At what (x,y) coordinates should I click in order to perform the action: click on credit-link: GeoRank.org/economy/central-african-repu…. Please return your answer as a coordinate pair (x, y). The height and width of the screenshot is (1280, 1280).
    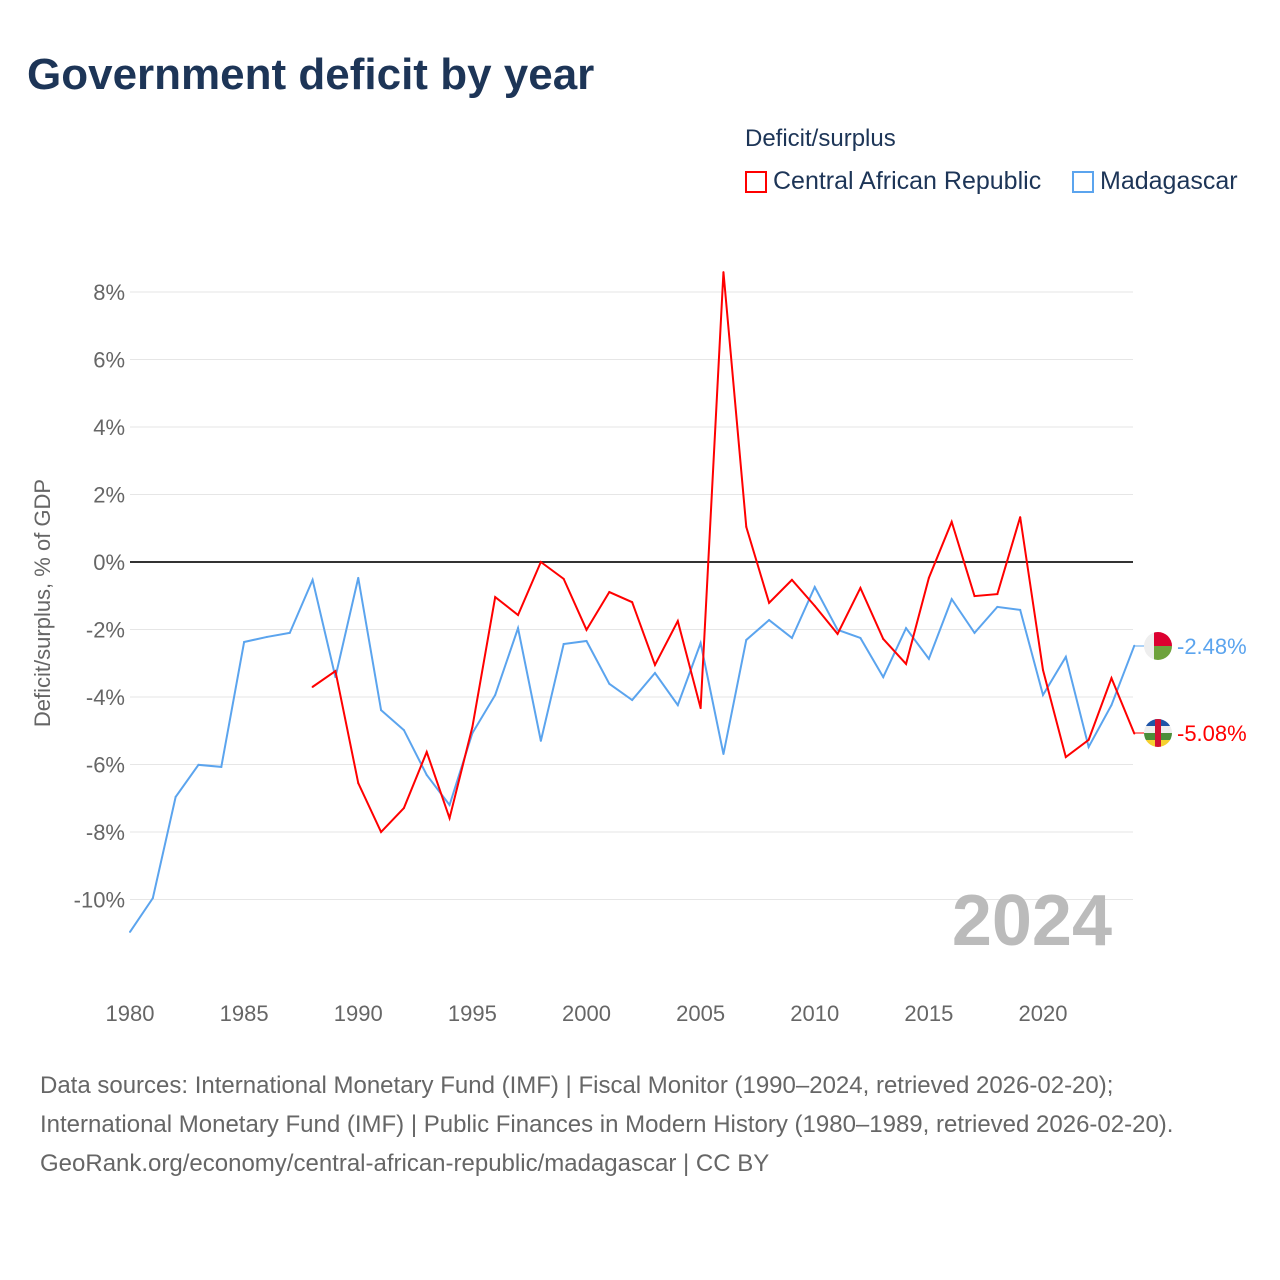
    Looking at the image, I should click on (405, 1163).